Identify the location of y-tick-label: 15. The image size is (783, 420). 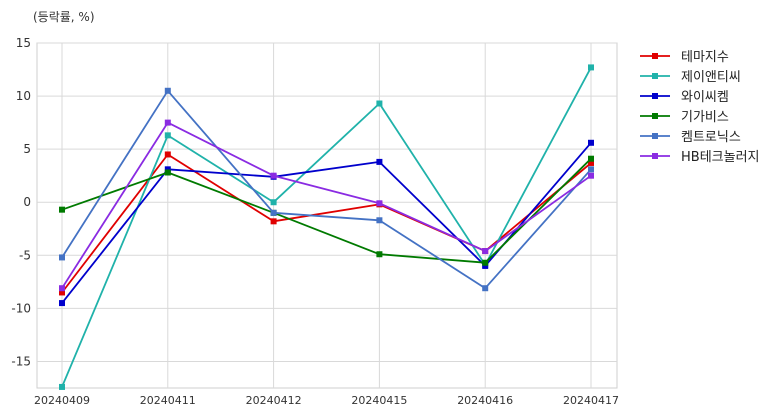
(23, 43).